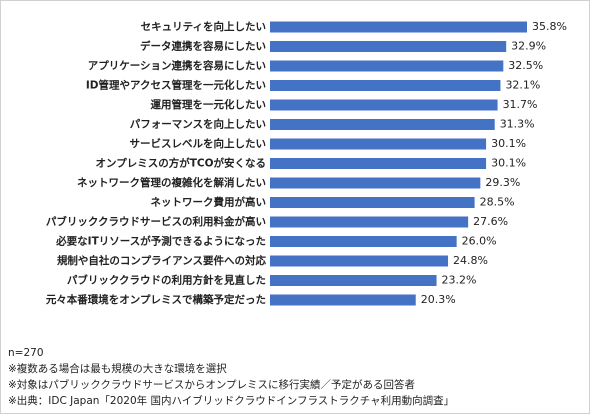 The height and width of the screenshot is (414, 590). What do you see at coordinates (162, 260) in the screenshot?
I see `category-label: 規制や自社のコンプライアンス要件への対応` at bounding box center [162, 260].